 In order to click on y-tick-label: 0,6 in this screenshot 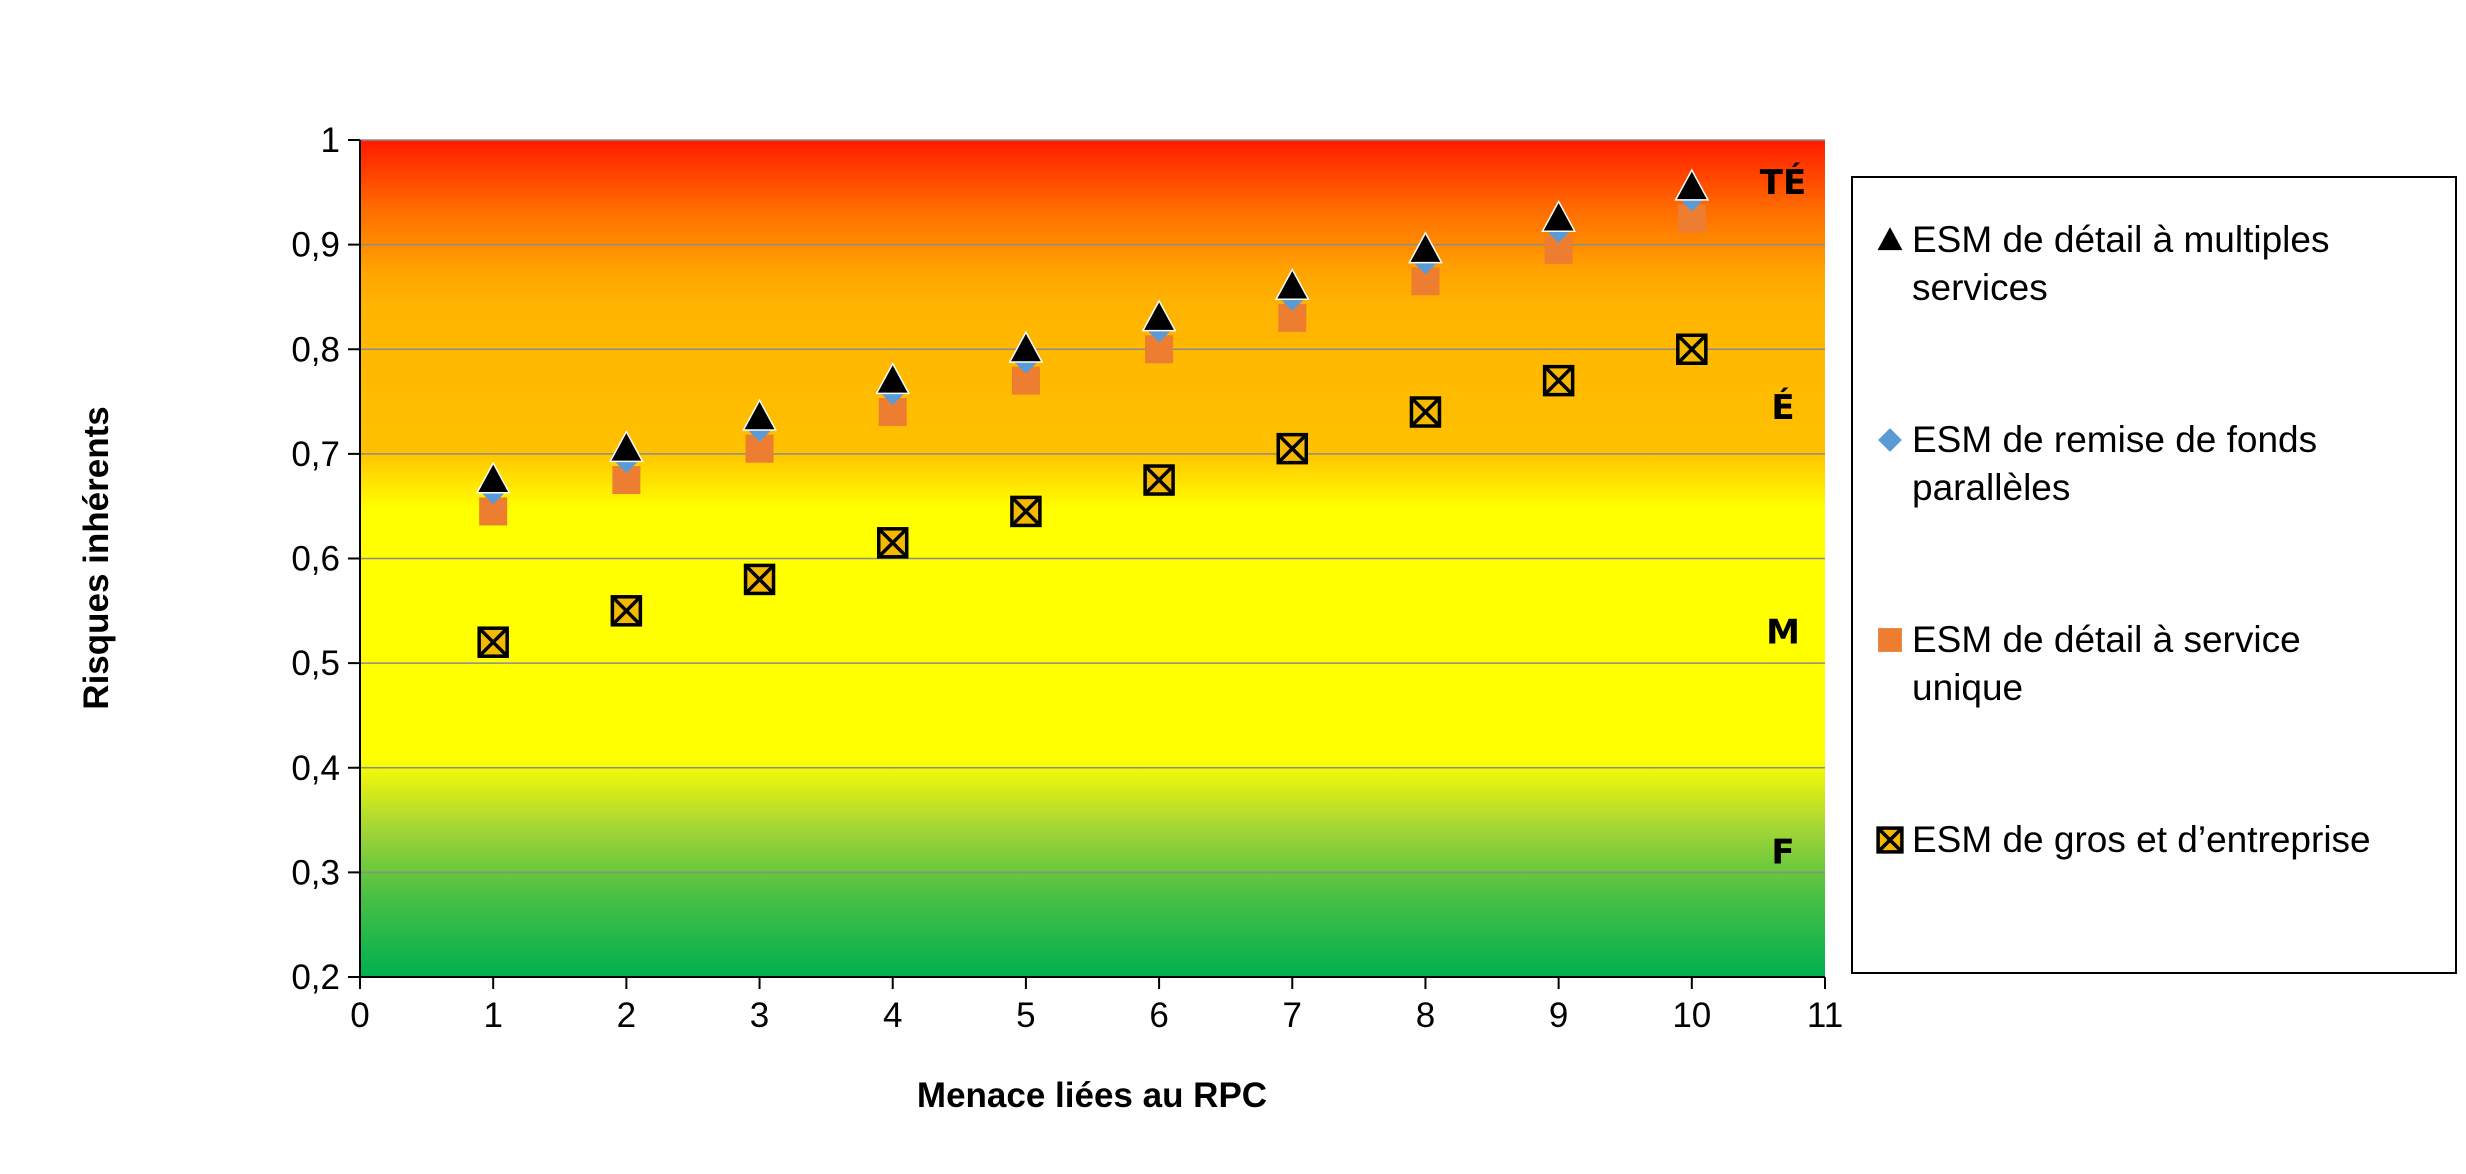, I will do `click(315, 559)`.